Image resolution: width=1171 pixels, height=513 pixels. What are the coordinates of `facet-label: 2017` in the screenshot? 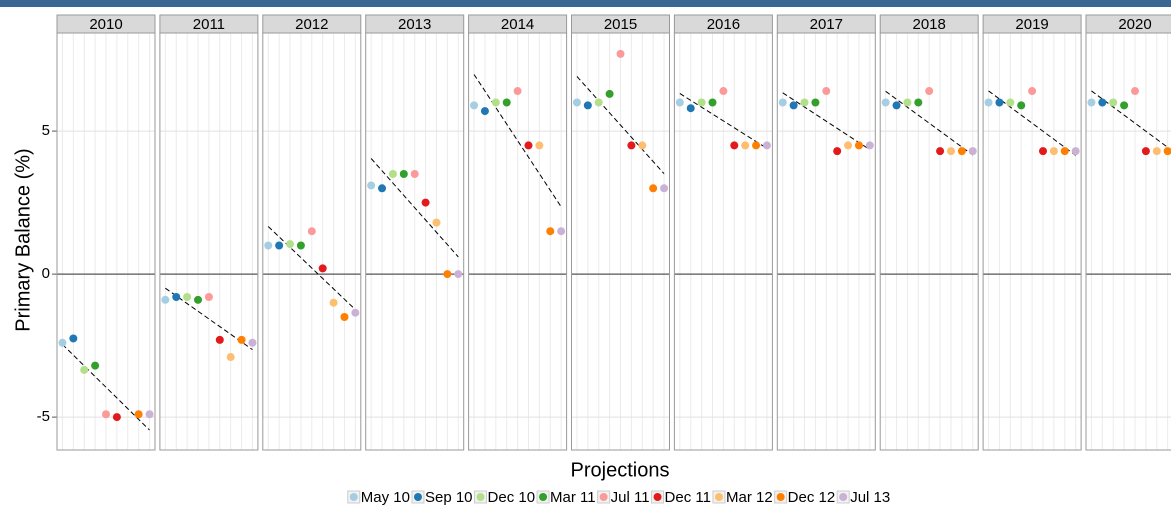 It's located at (826, 24).